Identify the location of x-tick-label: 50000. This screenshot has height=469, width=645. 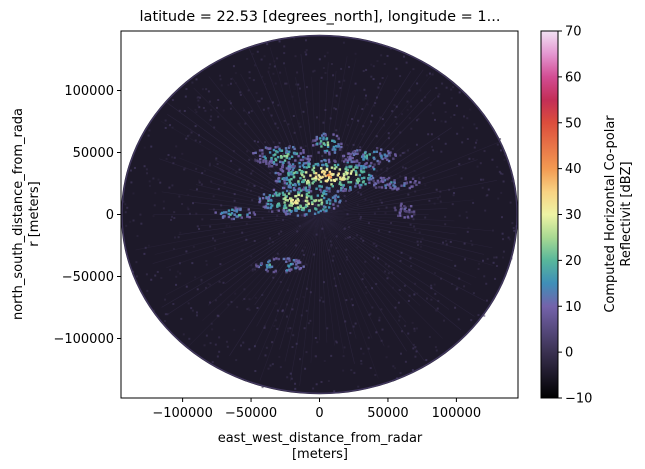
(387, 413).